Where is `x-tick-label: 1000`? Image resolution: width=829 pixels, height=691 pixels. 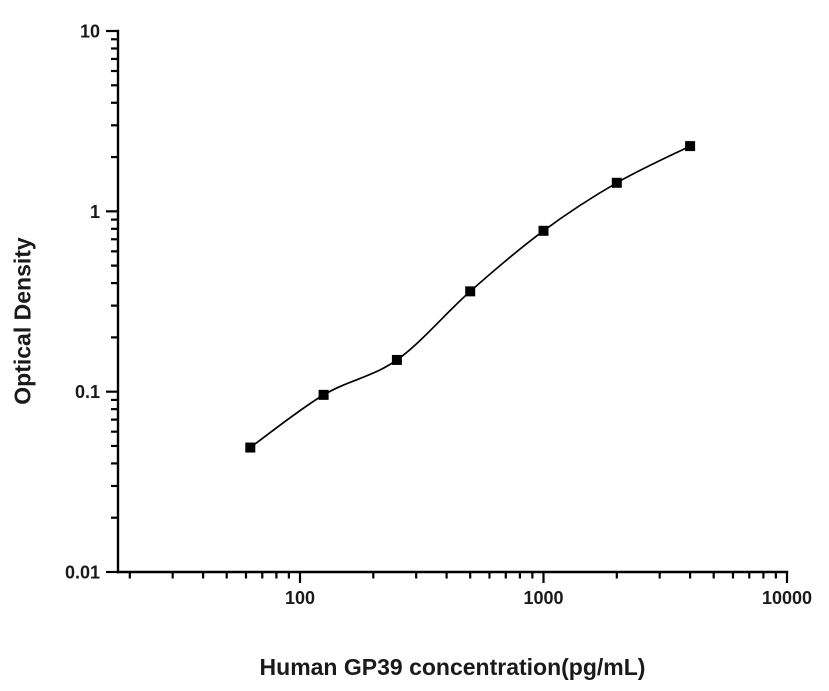 x-tick-label: 1000 is located at coordinates (543, 598).